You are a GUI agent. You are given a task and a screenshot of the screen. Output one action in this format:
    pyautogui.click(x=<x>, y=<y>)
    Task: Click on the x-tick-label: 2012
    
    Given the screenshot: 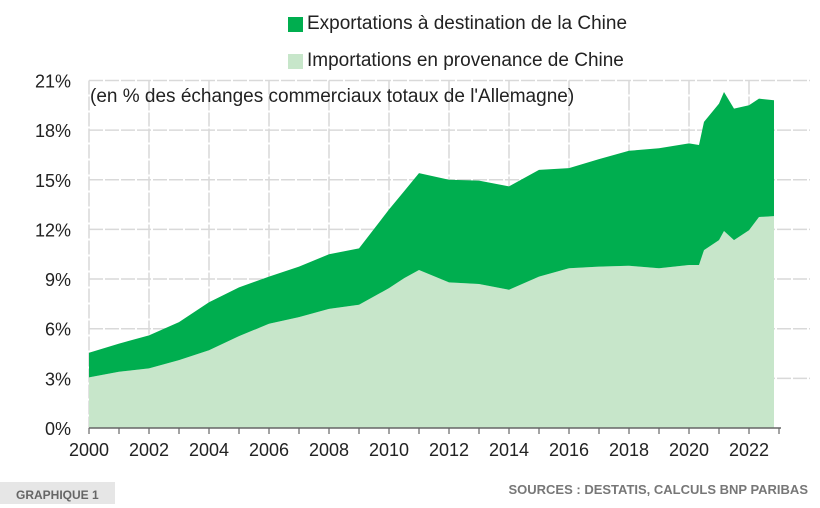 What is the action you would take?
    pyautogui.click(x=449, y=450)
    